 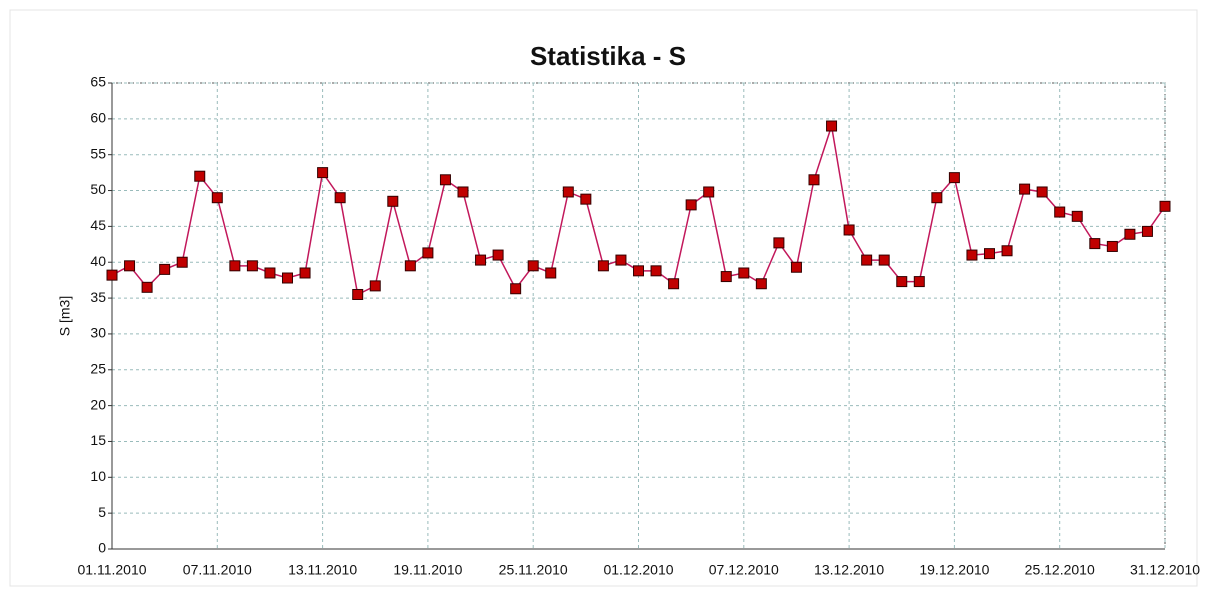 I want to click on y-tick-label: 55, so click(x=98, y=153).